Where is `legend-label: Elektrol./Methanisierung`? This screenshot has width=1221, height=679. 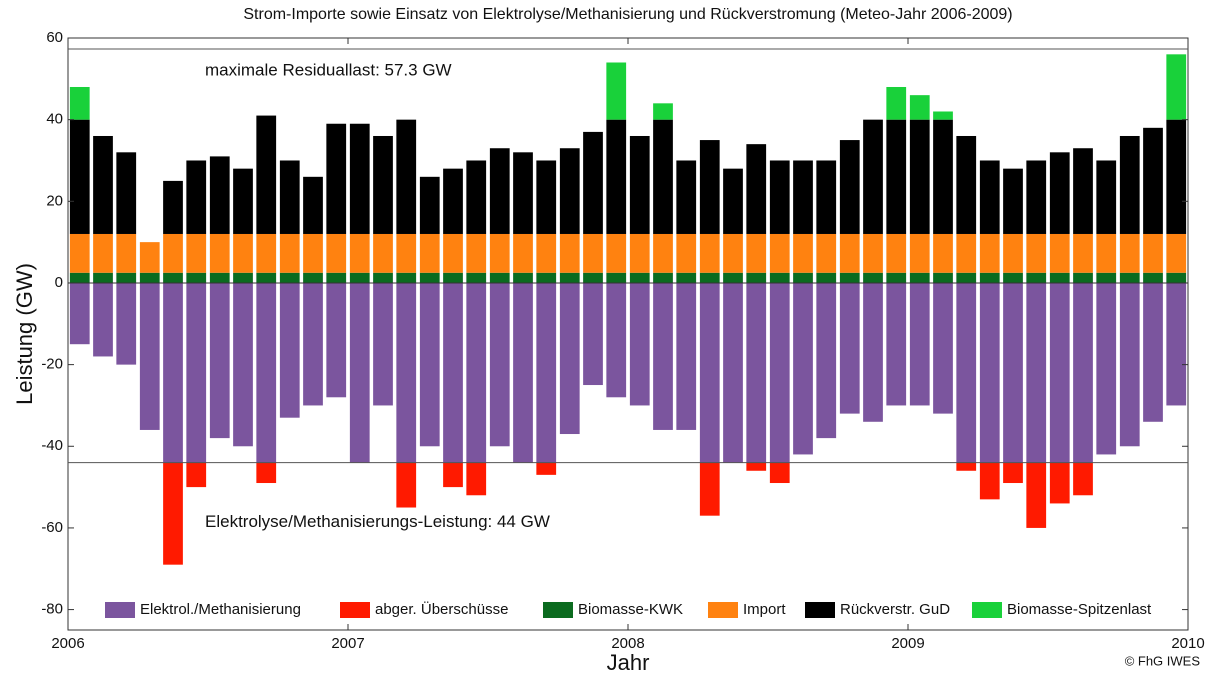 legend-label: Elektrol./Methanisierung is located at coordinates (220, 609).